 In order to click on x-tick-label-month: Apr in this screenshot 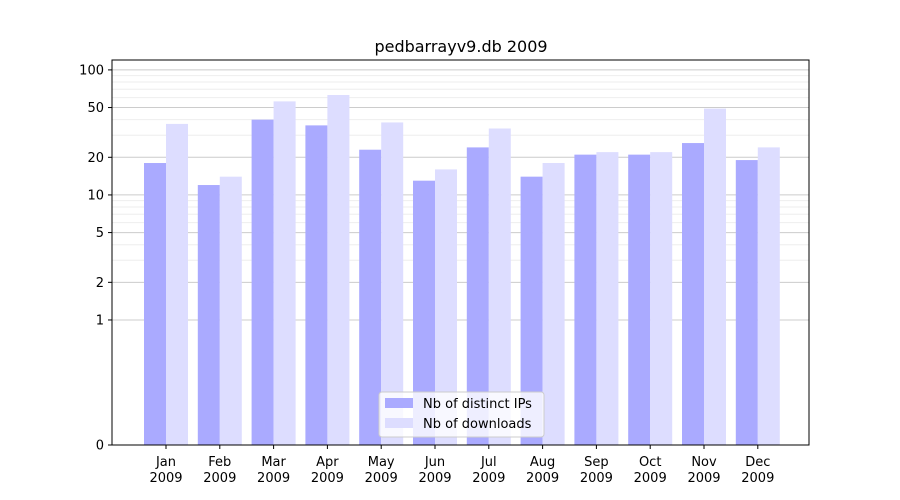, I will do `click(327, 462)`.